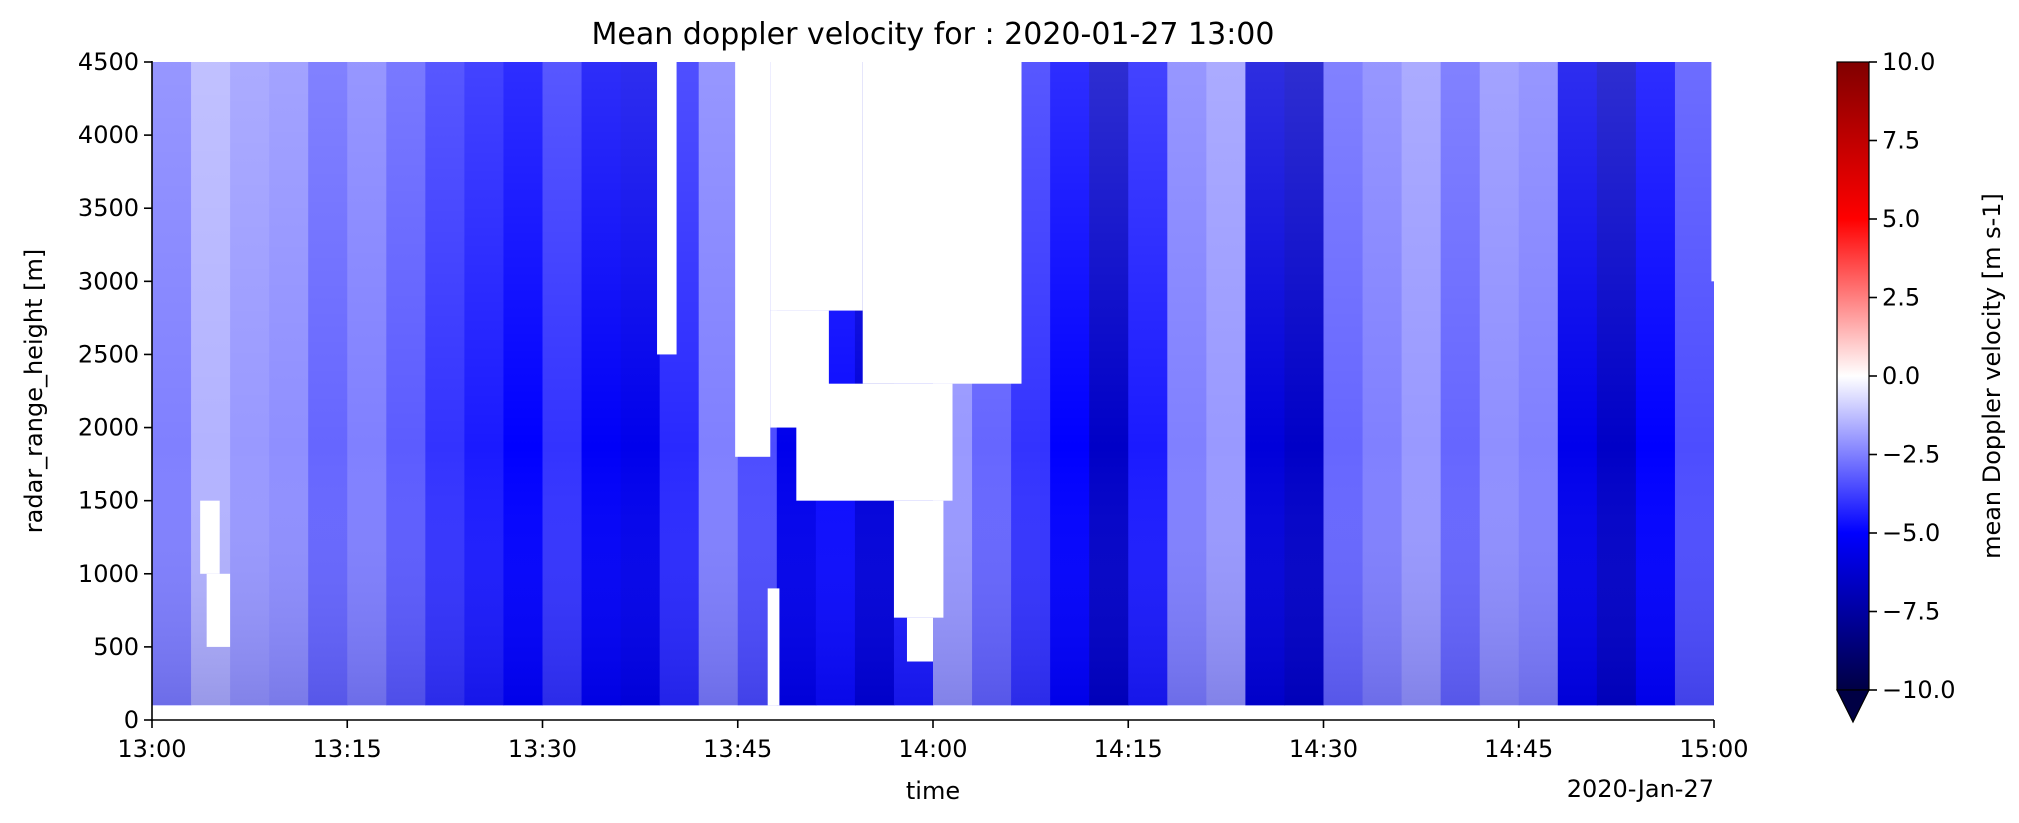 This screenshot has height=823, width=2019. What do you see at coordinates (1901, 219) in the screenshot?
I see `colorbar-tick-label: 5.0` at bounding box center [1901, 219].